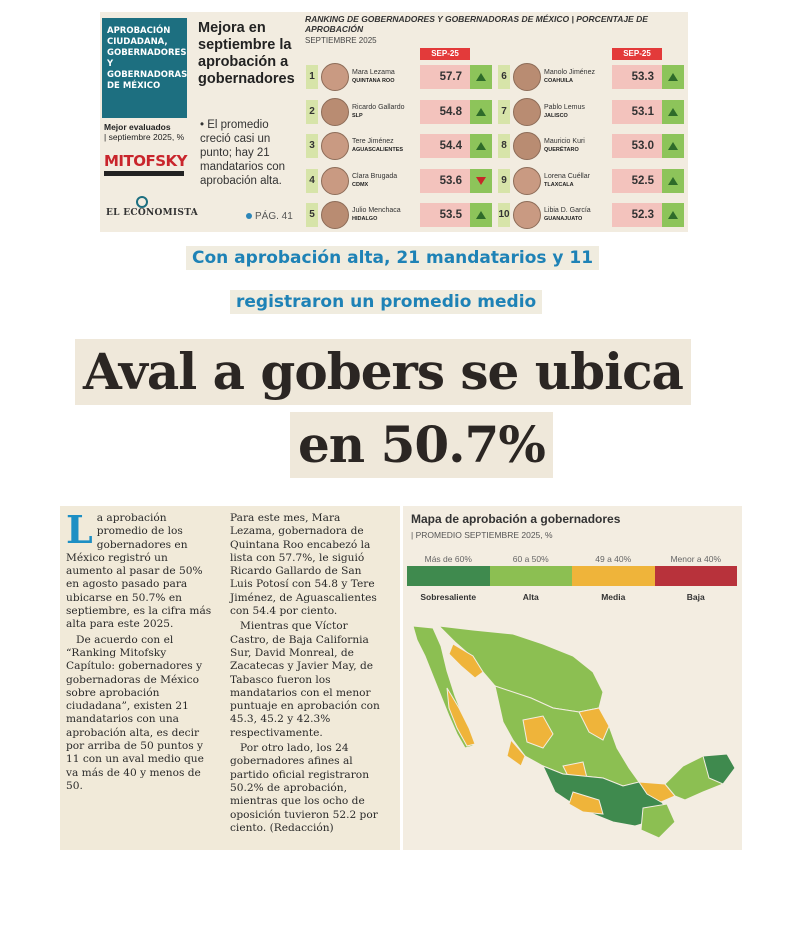 This screenshot has height=926, width=799. Describe the element at coordinates (400, 112) in the screenshot. I see `ranking-row: 2 Ricardo Gallardo SLP 54.8` at that location.